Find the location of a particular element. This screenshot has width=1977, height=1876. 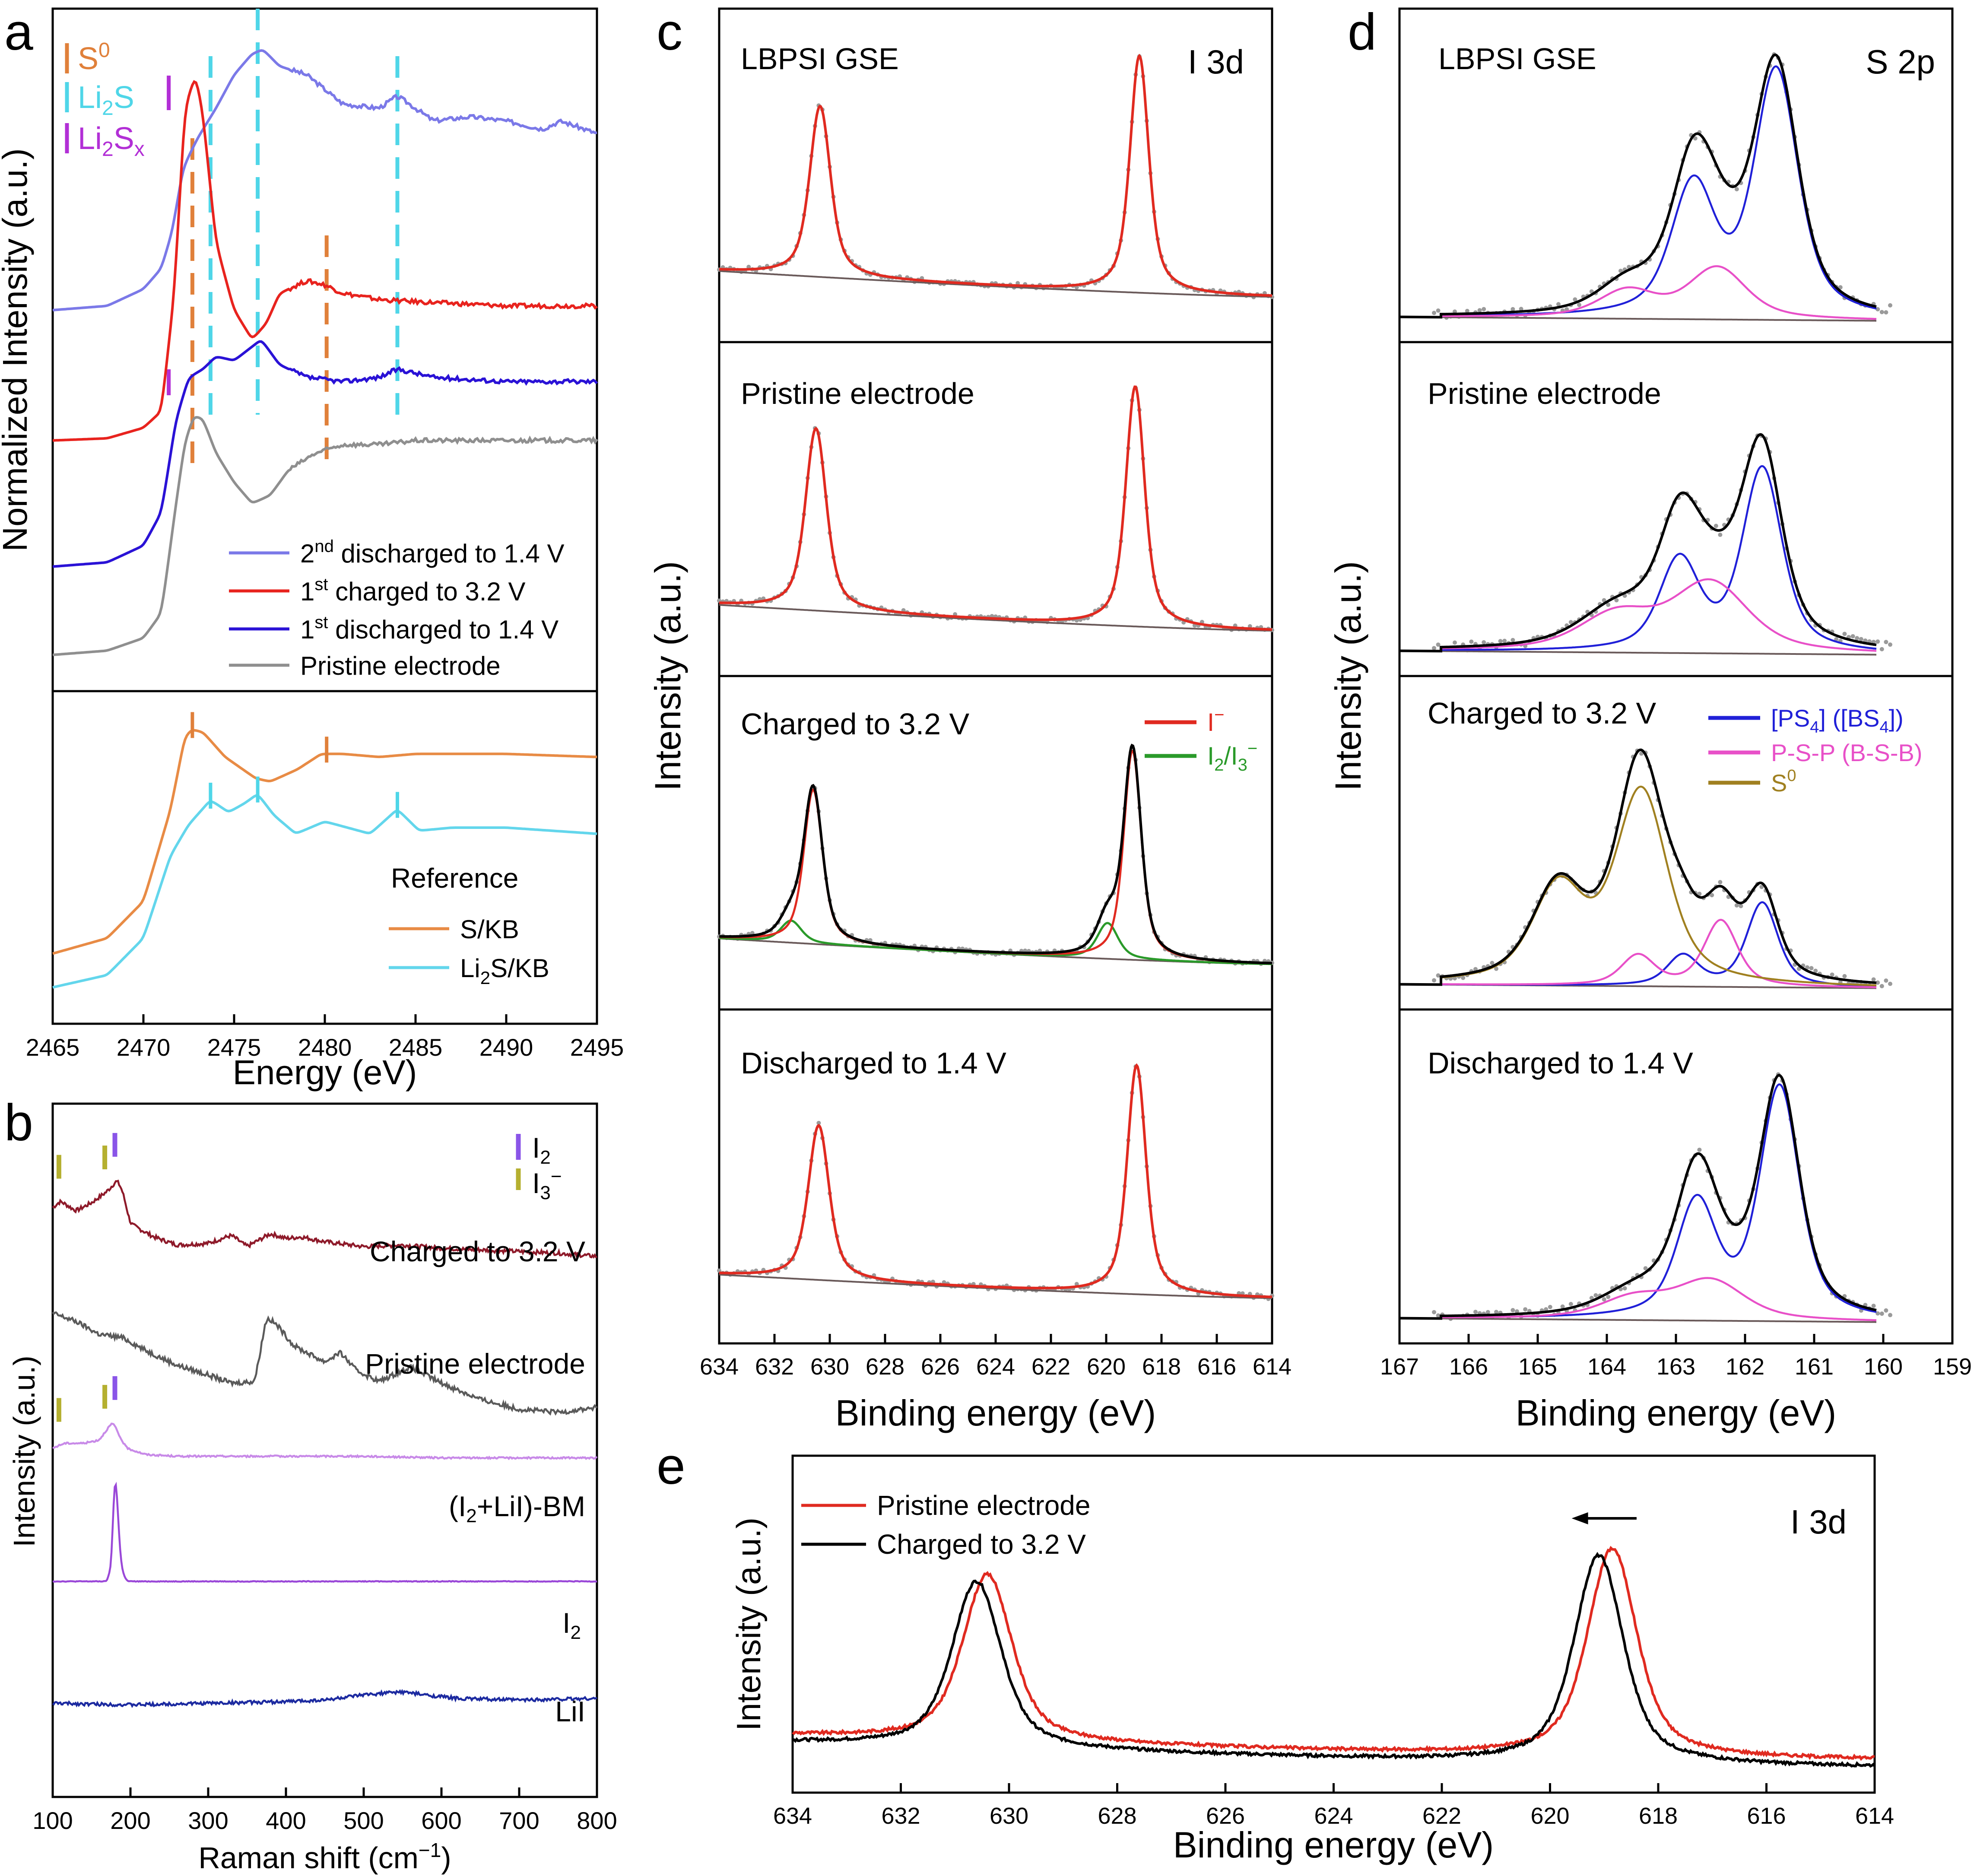

b-label-charged: Charged to 3.2 V is located at coordinates (477, 1251).